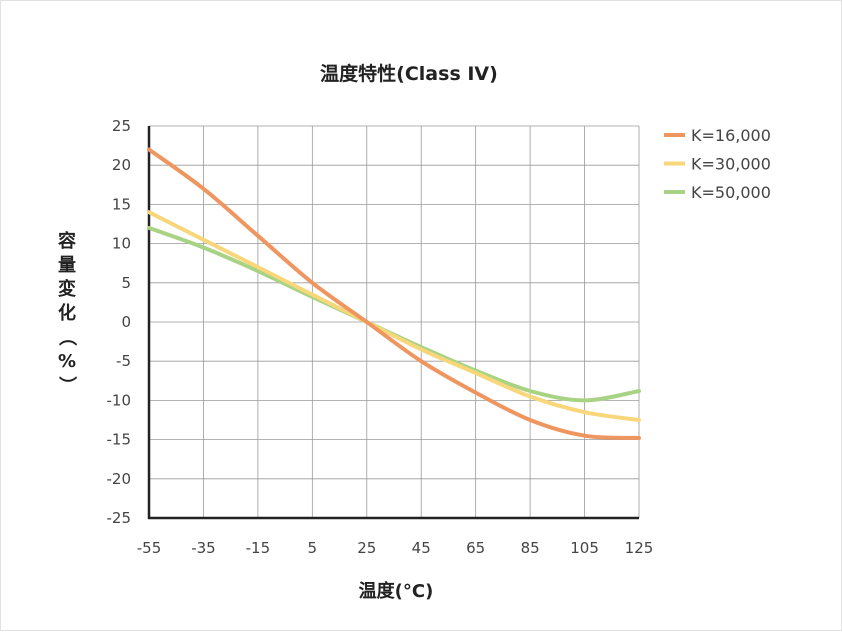 This screenshot has width=842, height=632. Describe the element at coordinates (731, 164) in the screenshot. I see `legend-label: K=30,000` at that location.